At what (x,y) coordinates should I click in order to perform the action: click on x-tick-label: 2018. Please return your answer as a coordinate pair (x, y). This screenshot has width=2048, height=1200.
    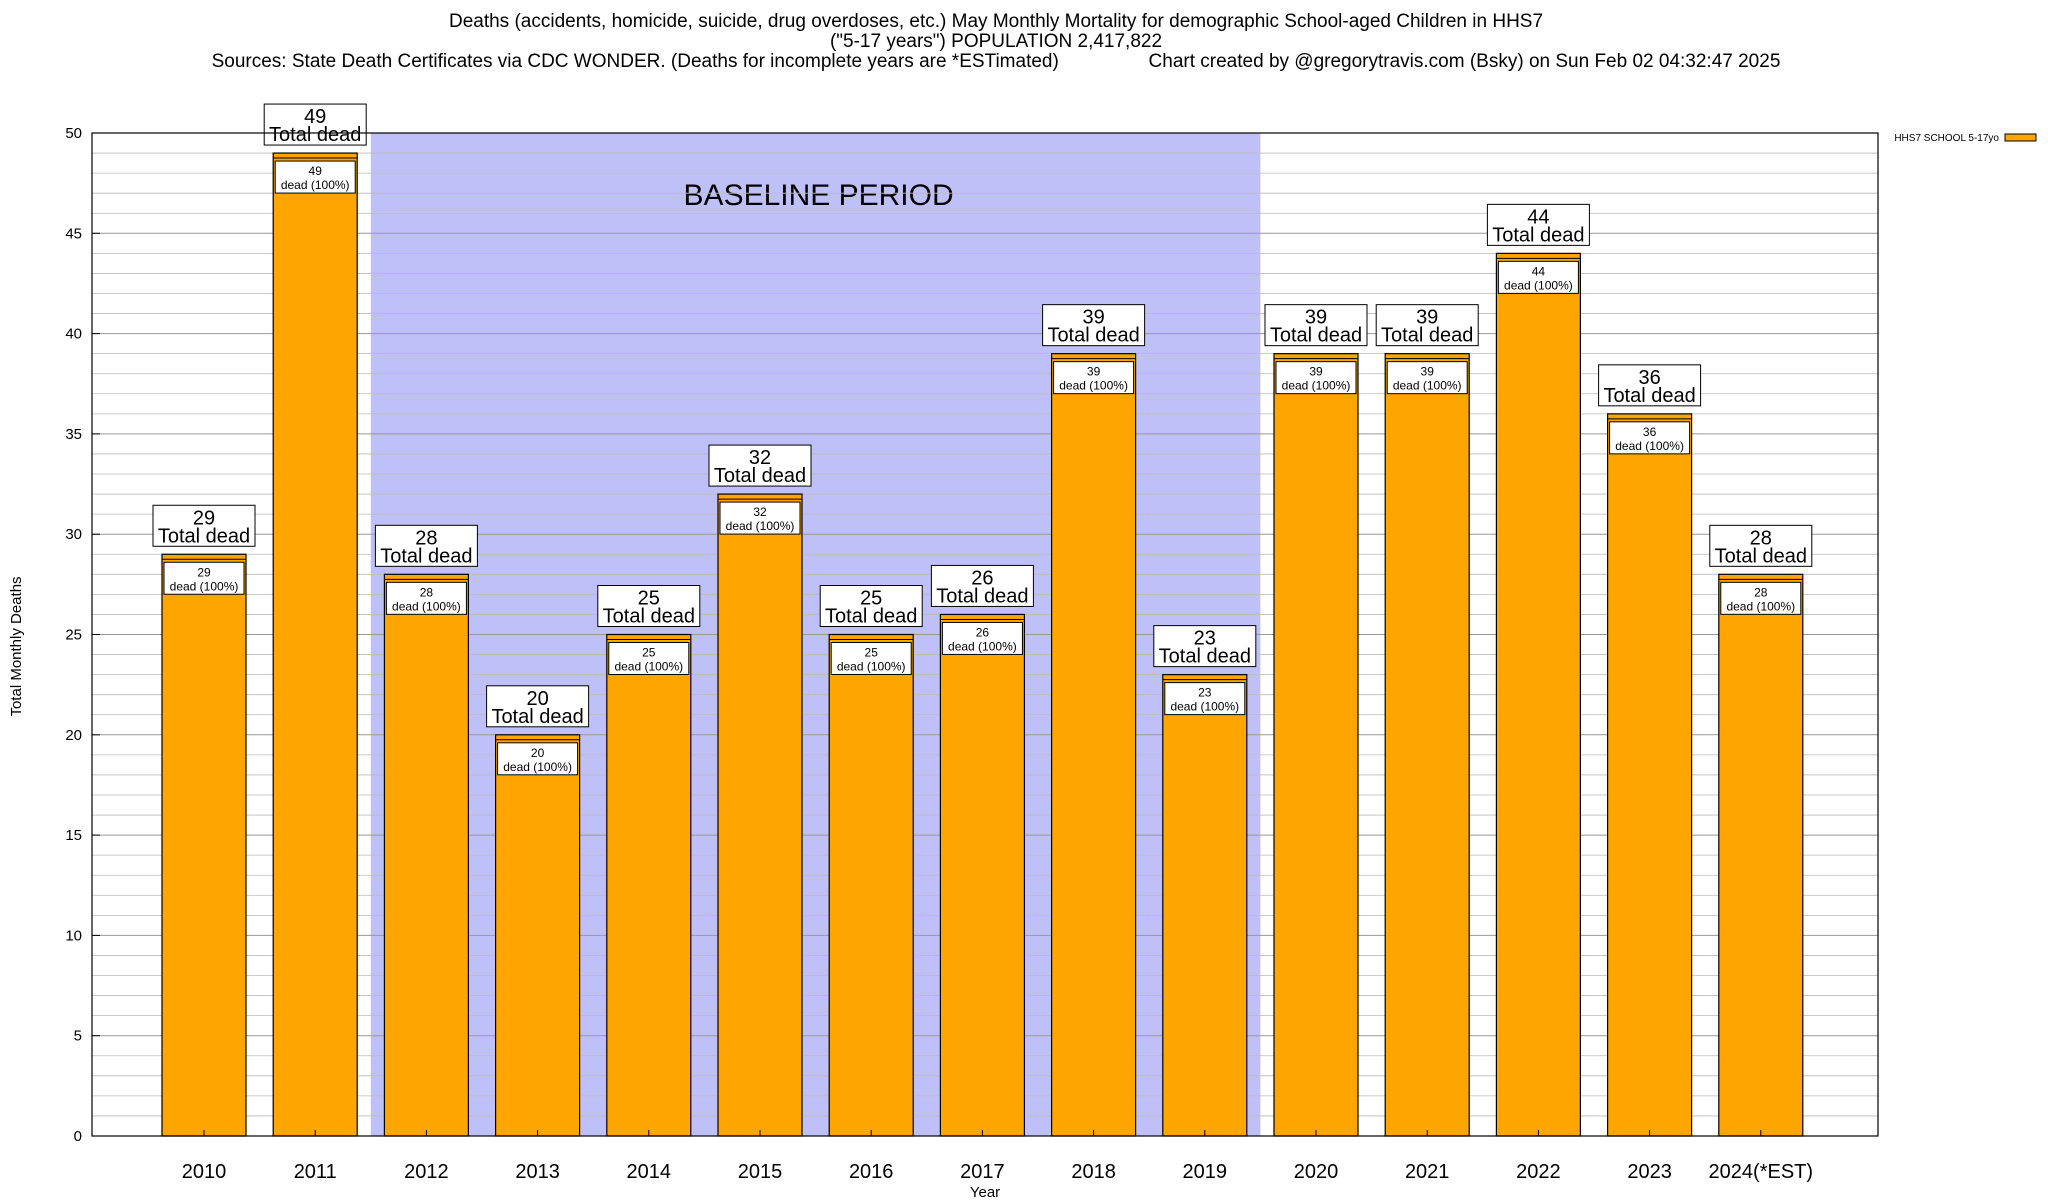
    Looking at the image, I should click on (1093, 1172).